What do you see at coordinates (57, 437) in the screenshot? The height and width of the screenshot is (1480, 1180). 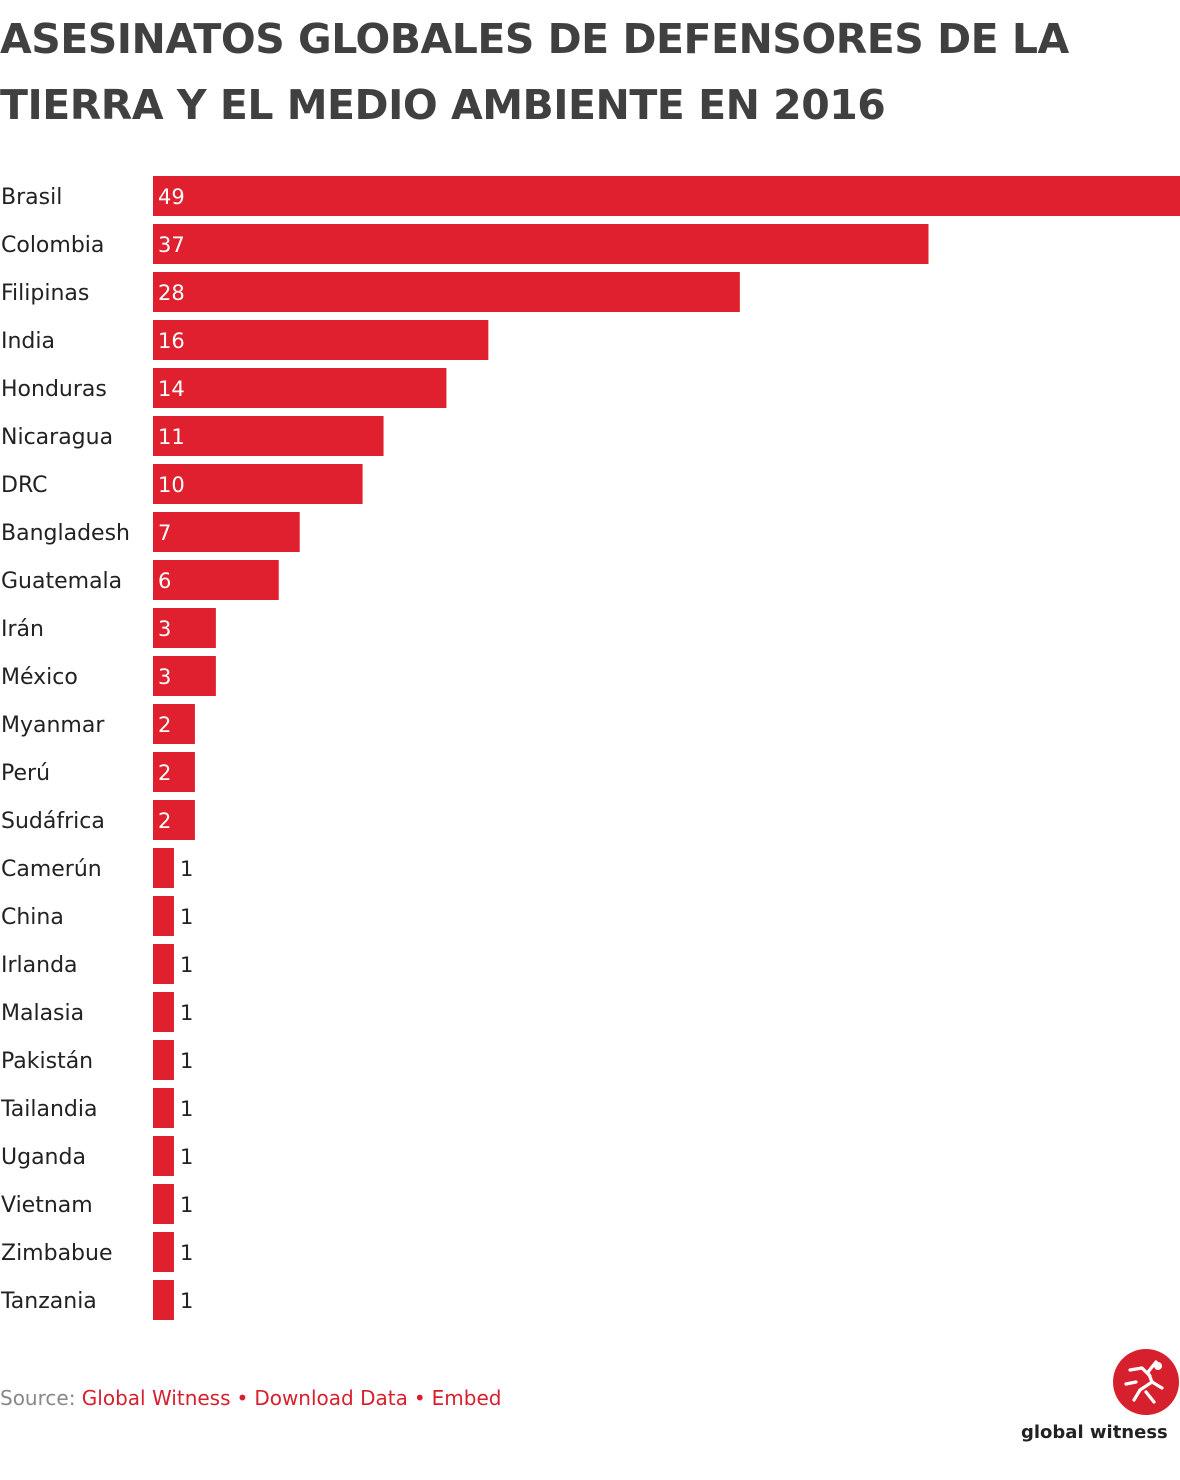 I see `category-label: Nicaragua` at bounding box center [57, 437].